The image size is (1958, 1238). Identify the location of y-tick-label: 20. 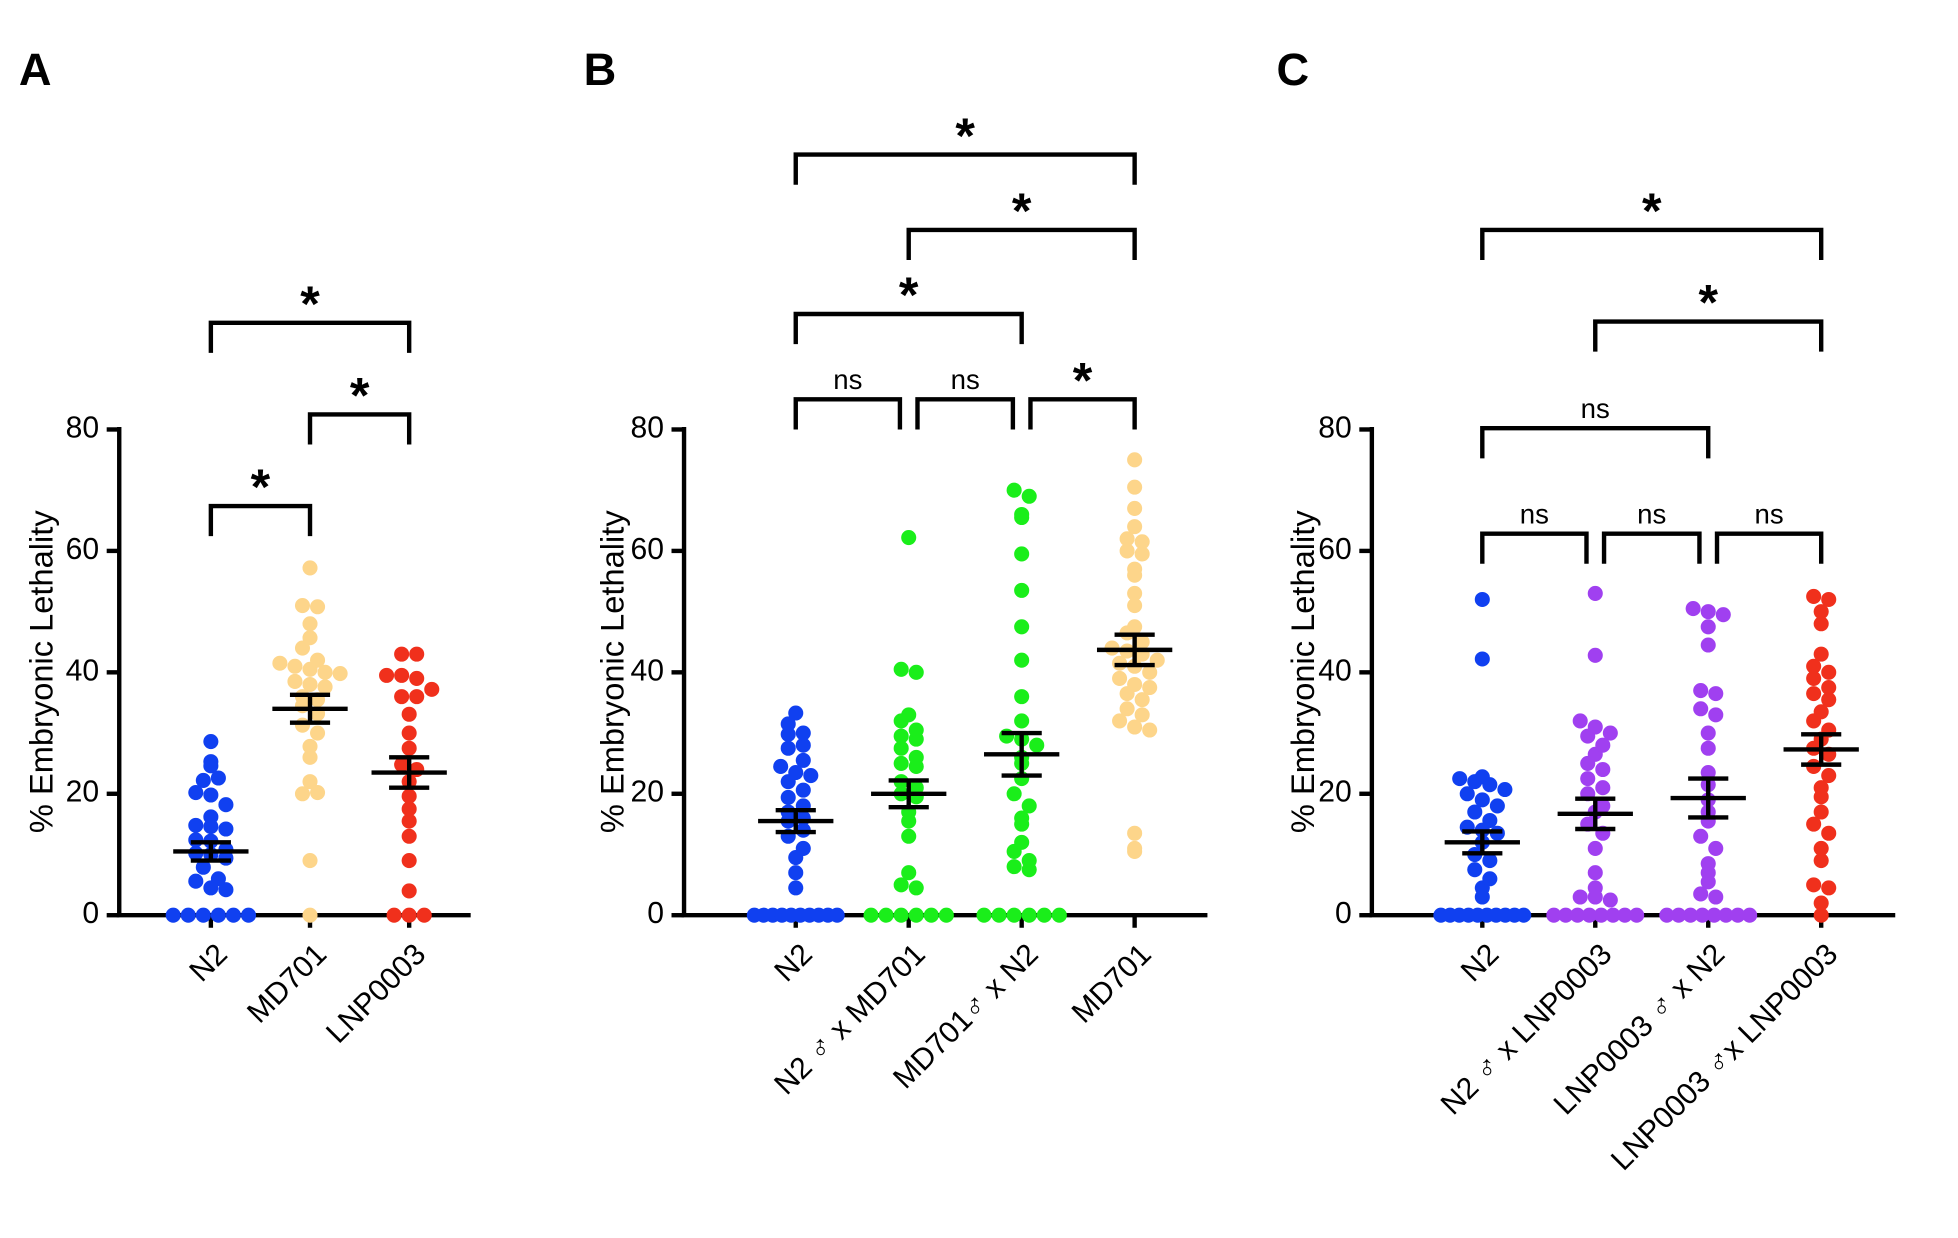
(647, 792).